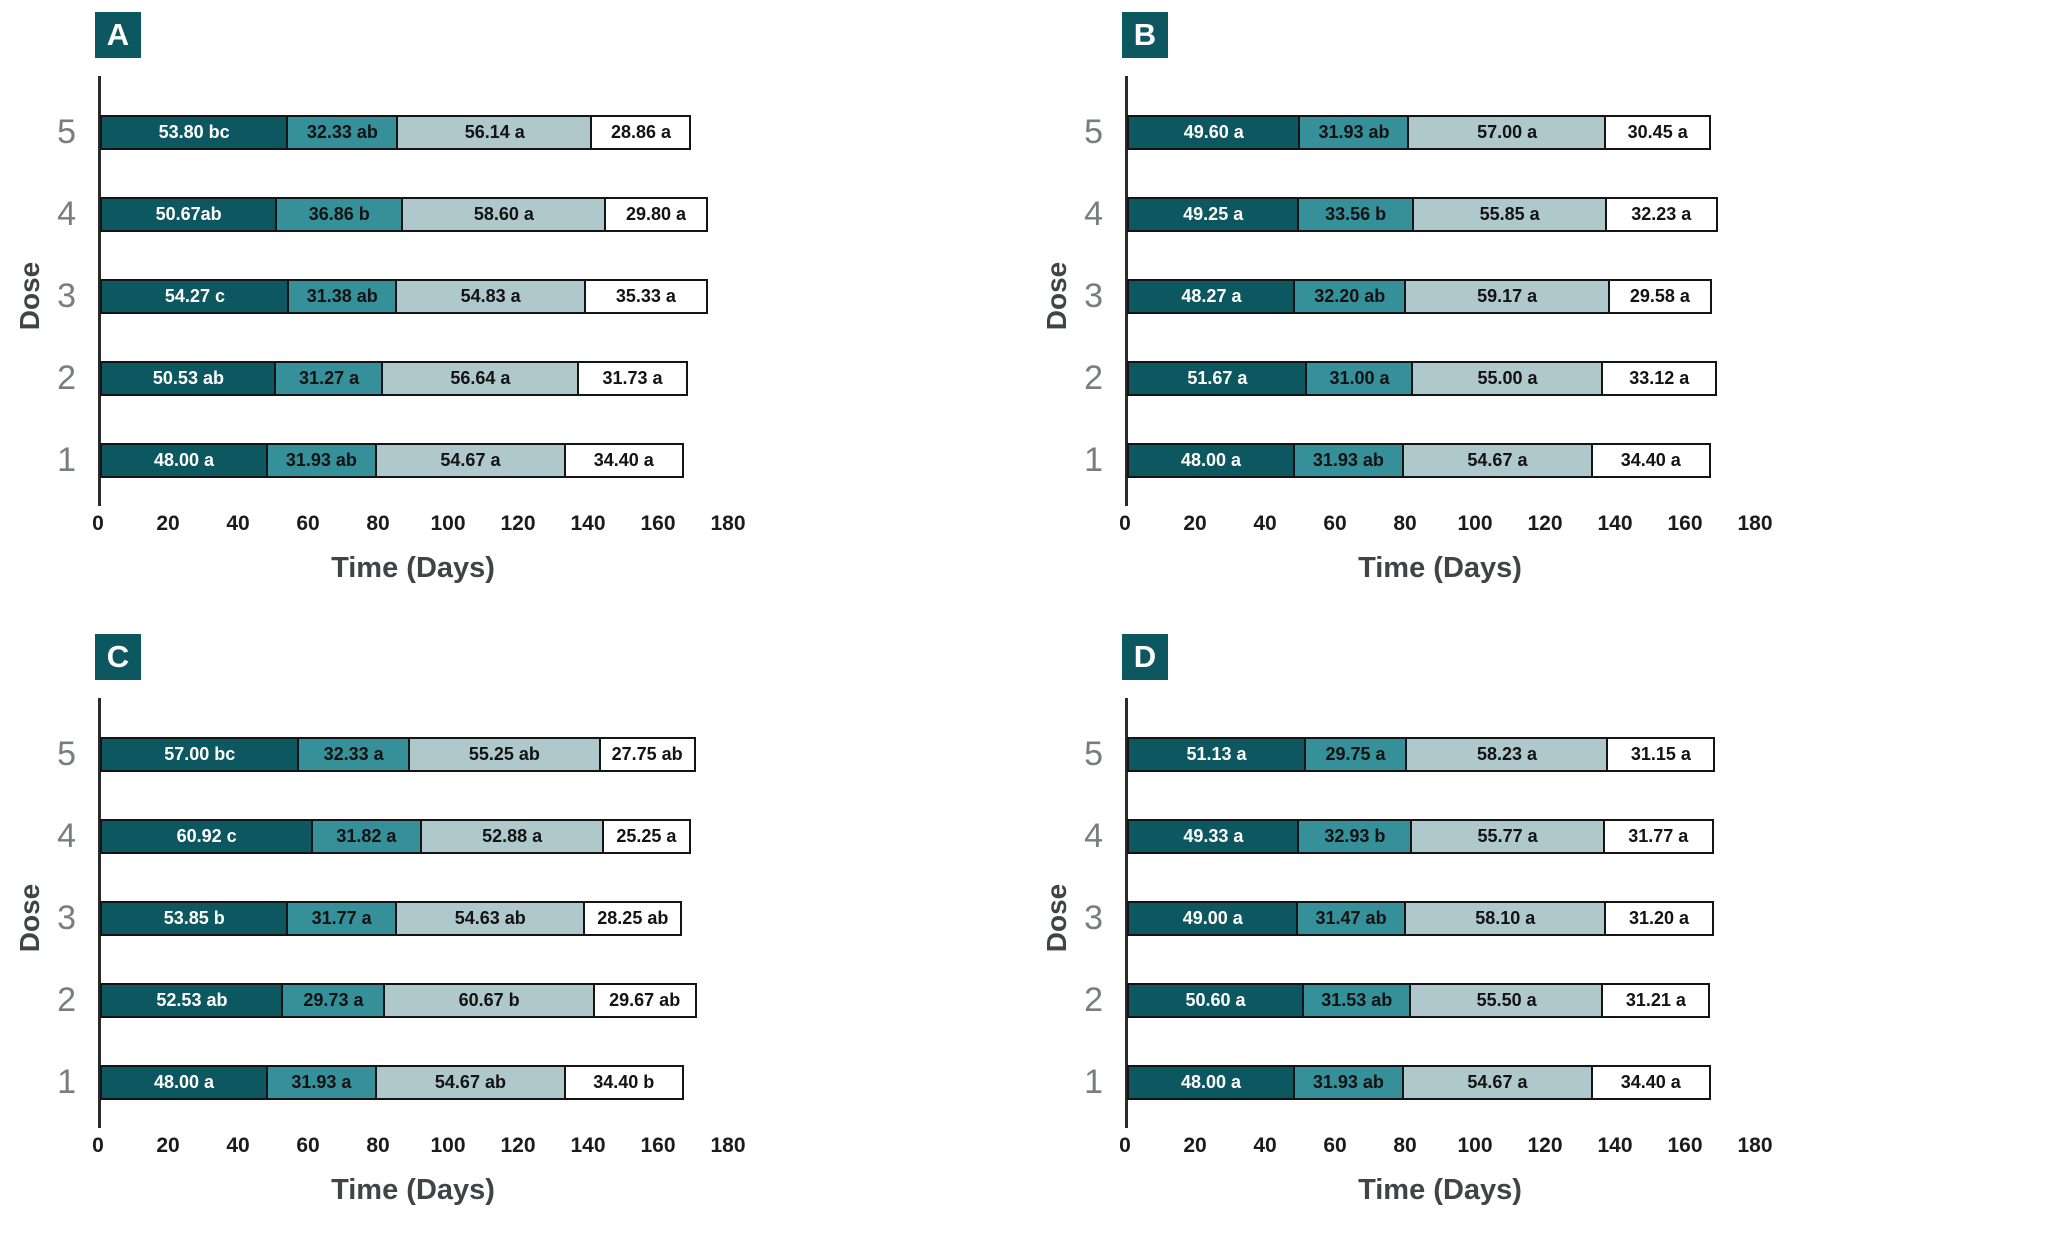  Describe the element at coordinates (1507, 836) in the screenshot. I see `bar-segment: 55.77 a` at that location.